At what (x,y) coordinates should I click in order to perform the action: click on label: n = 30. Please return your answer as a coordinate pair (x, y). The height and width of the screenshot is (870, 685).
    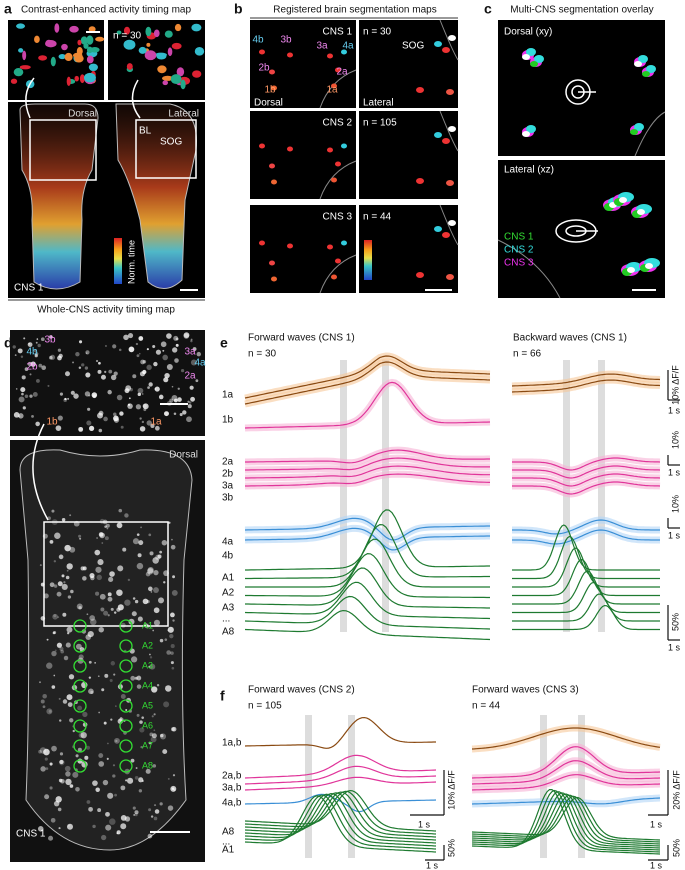
    Looking at the image, I should click on (127, 36).